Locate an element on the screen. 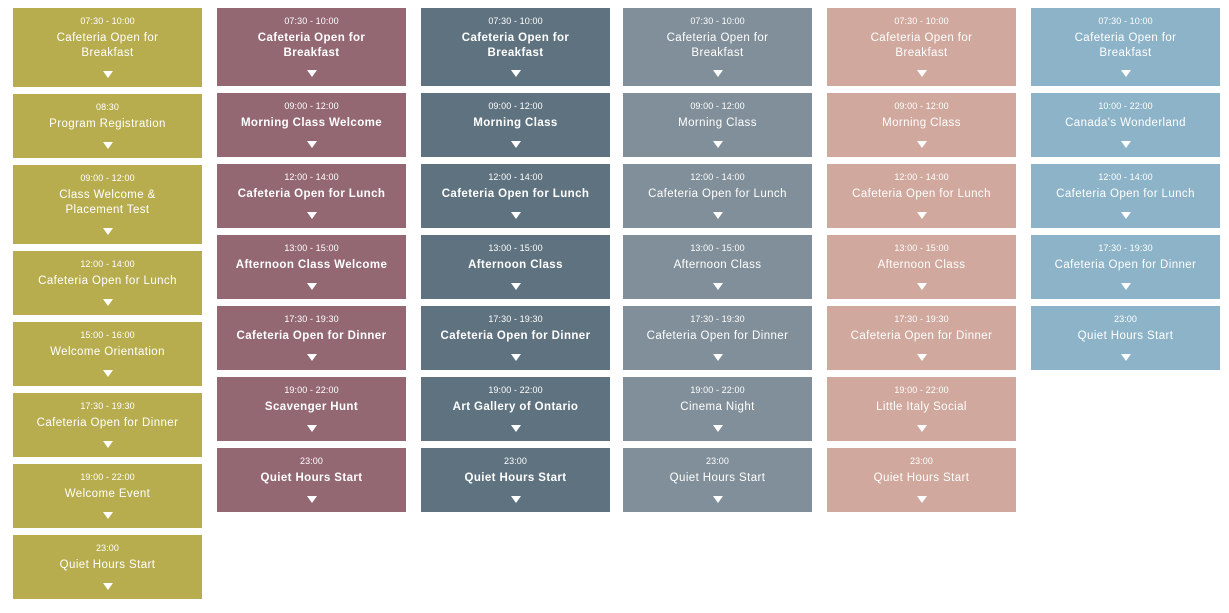 The width and height of the screenshot is (1229, 613). event-time: 07:30 - 10:00 is located at coordinates (717, 21).